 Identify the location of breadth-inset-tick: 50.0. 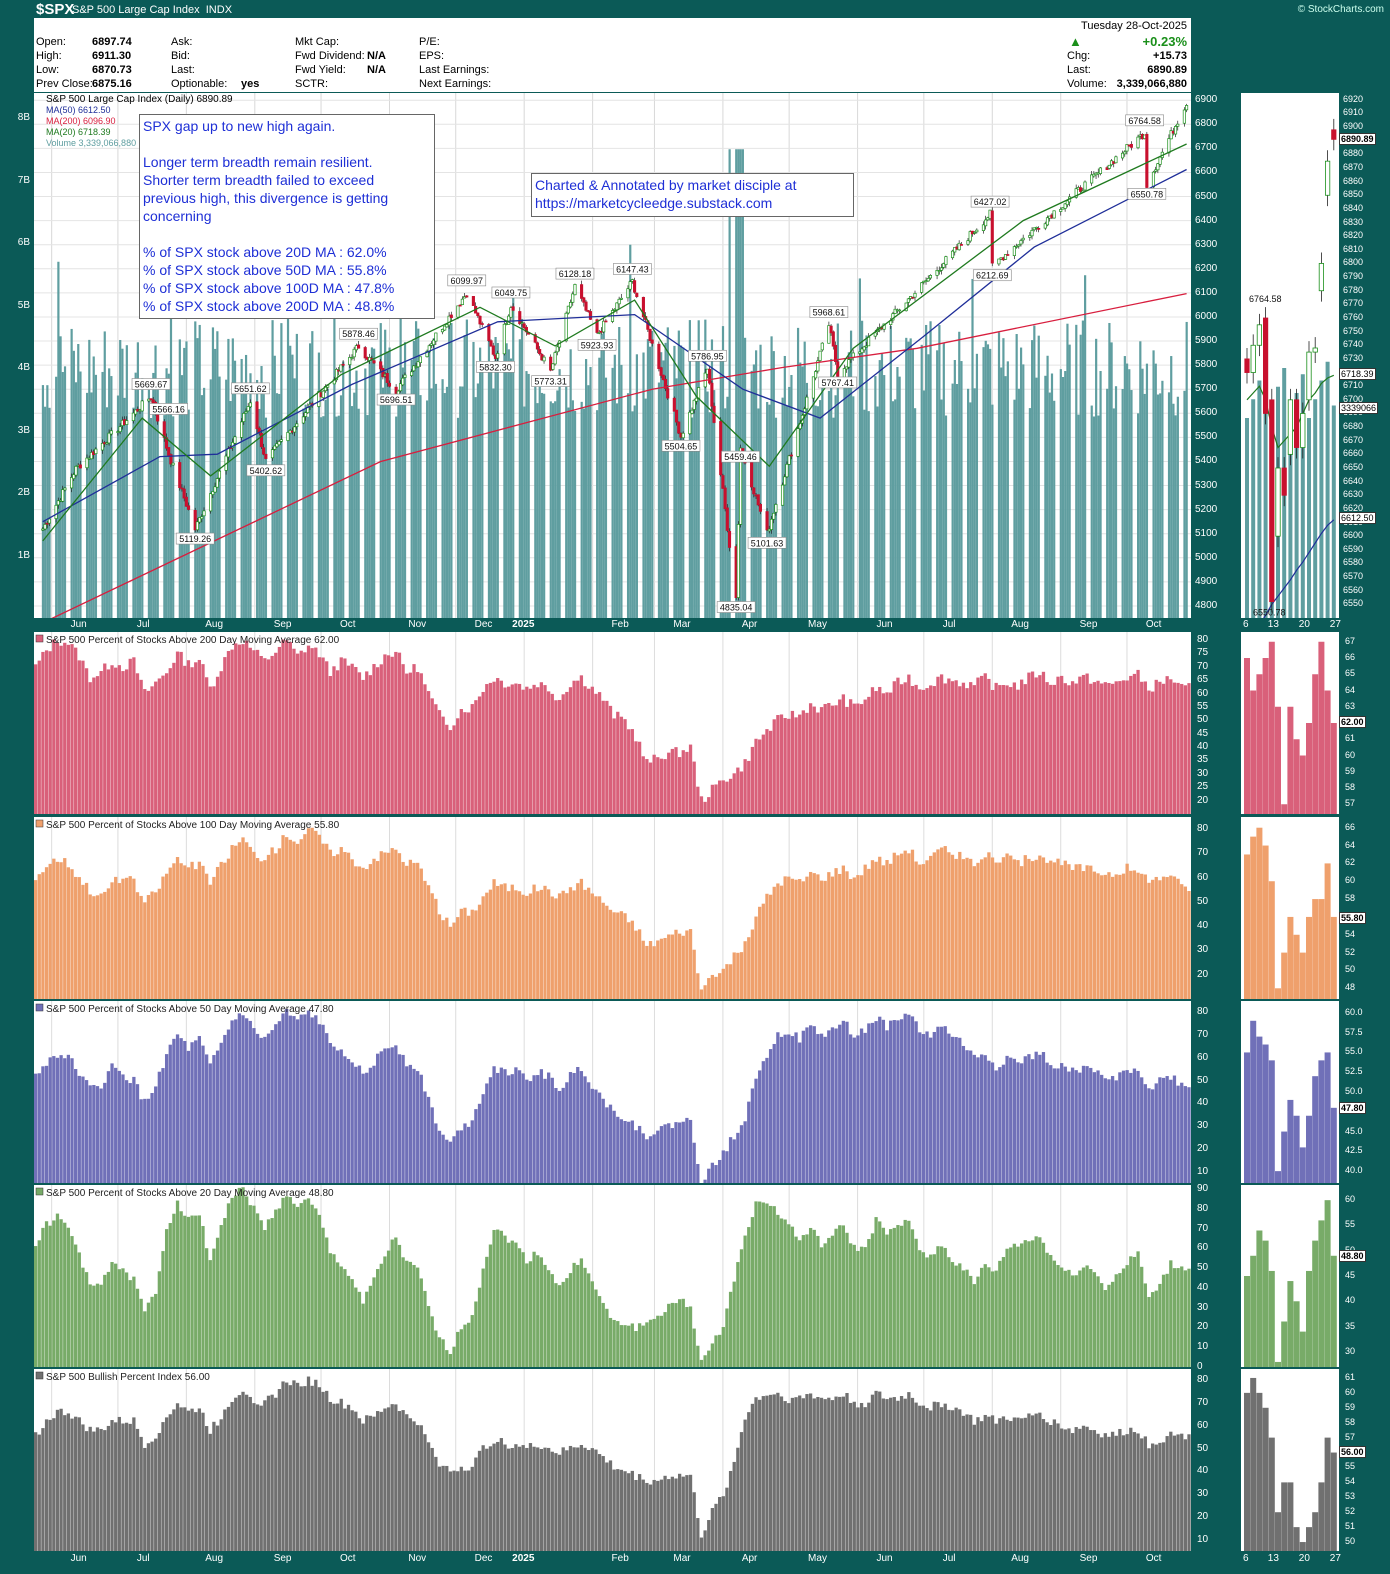
(1354, 1091).